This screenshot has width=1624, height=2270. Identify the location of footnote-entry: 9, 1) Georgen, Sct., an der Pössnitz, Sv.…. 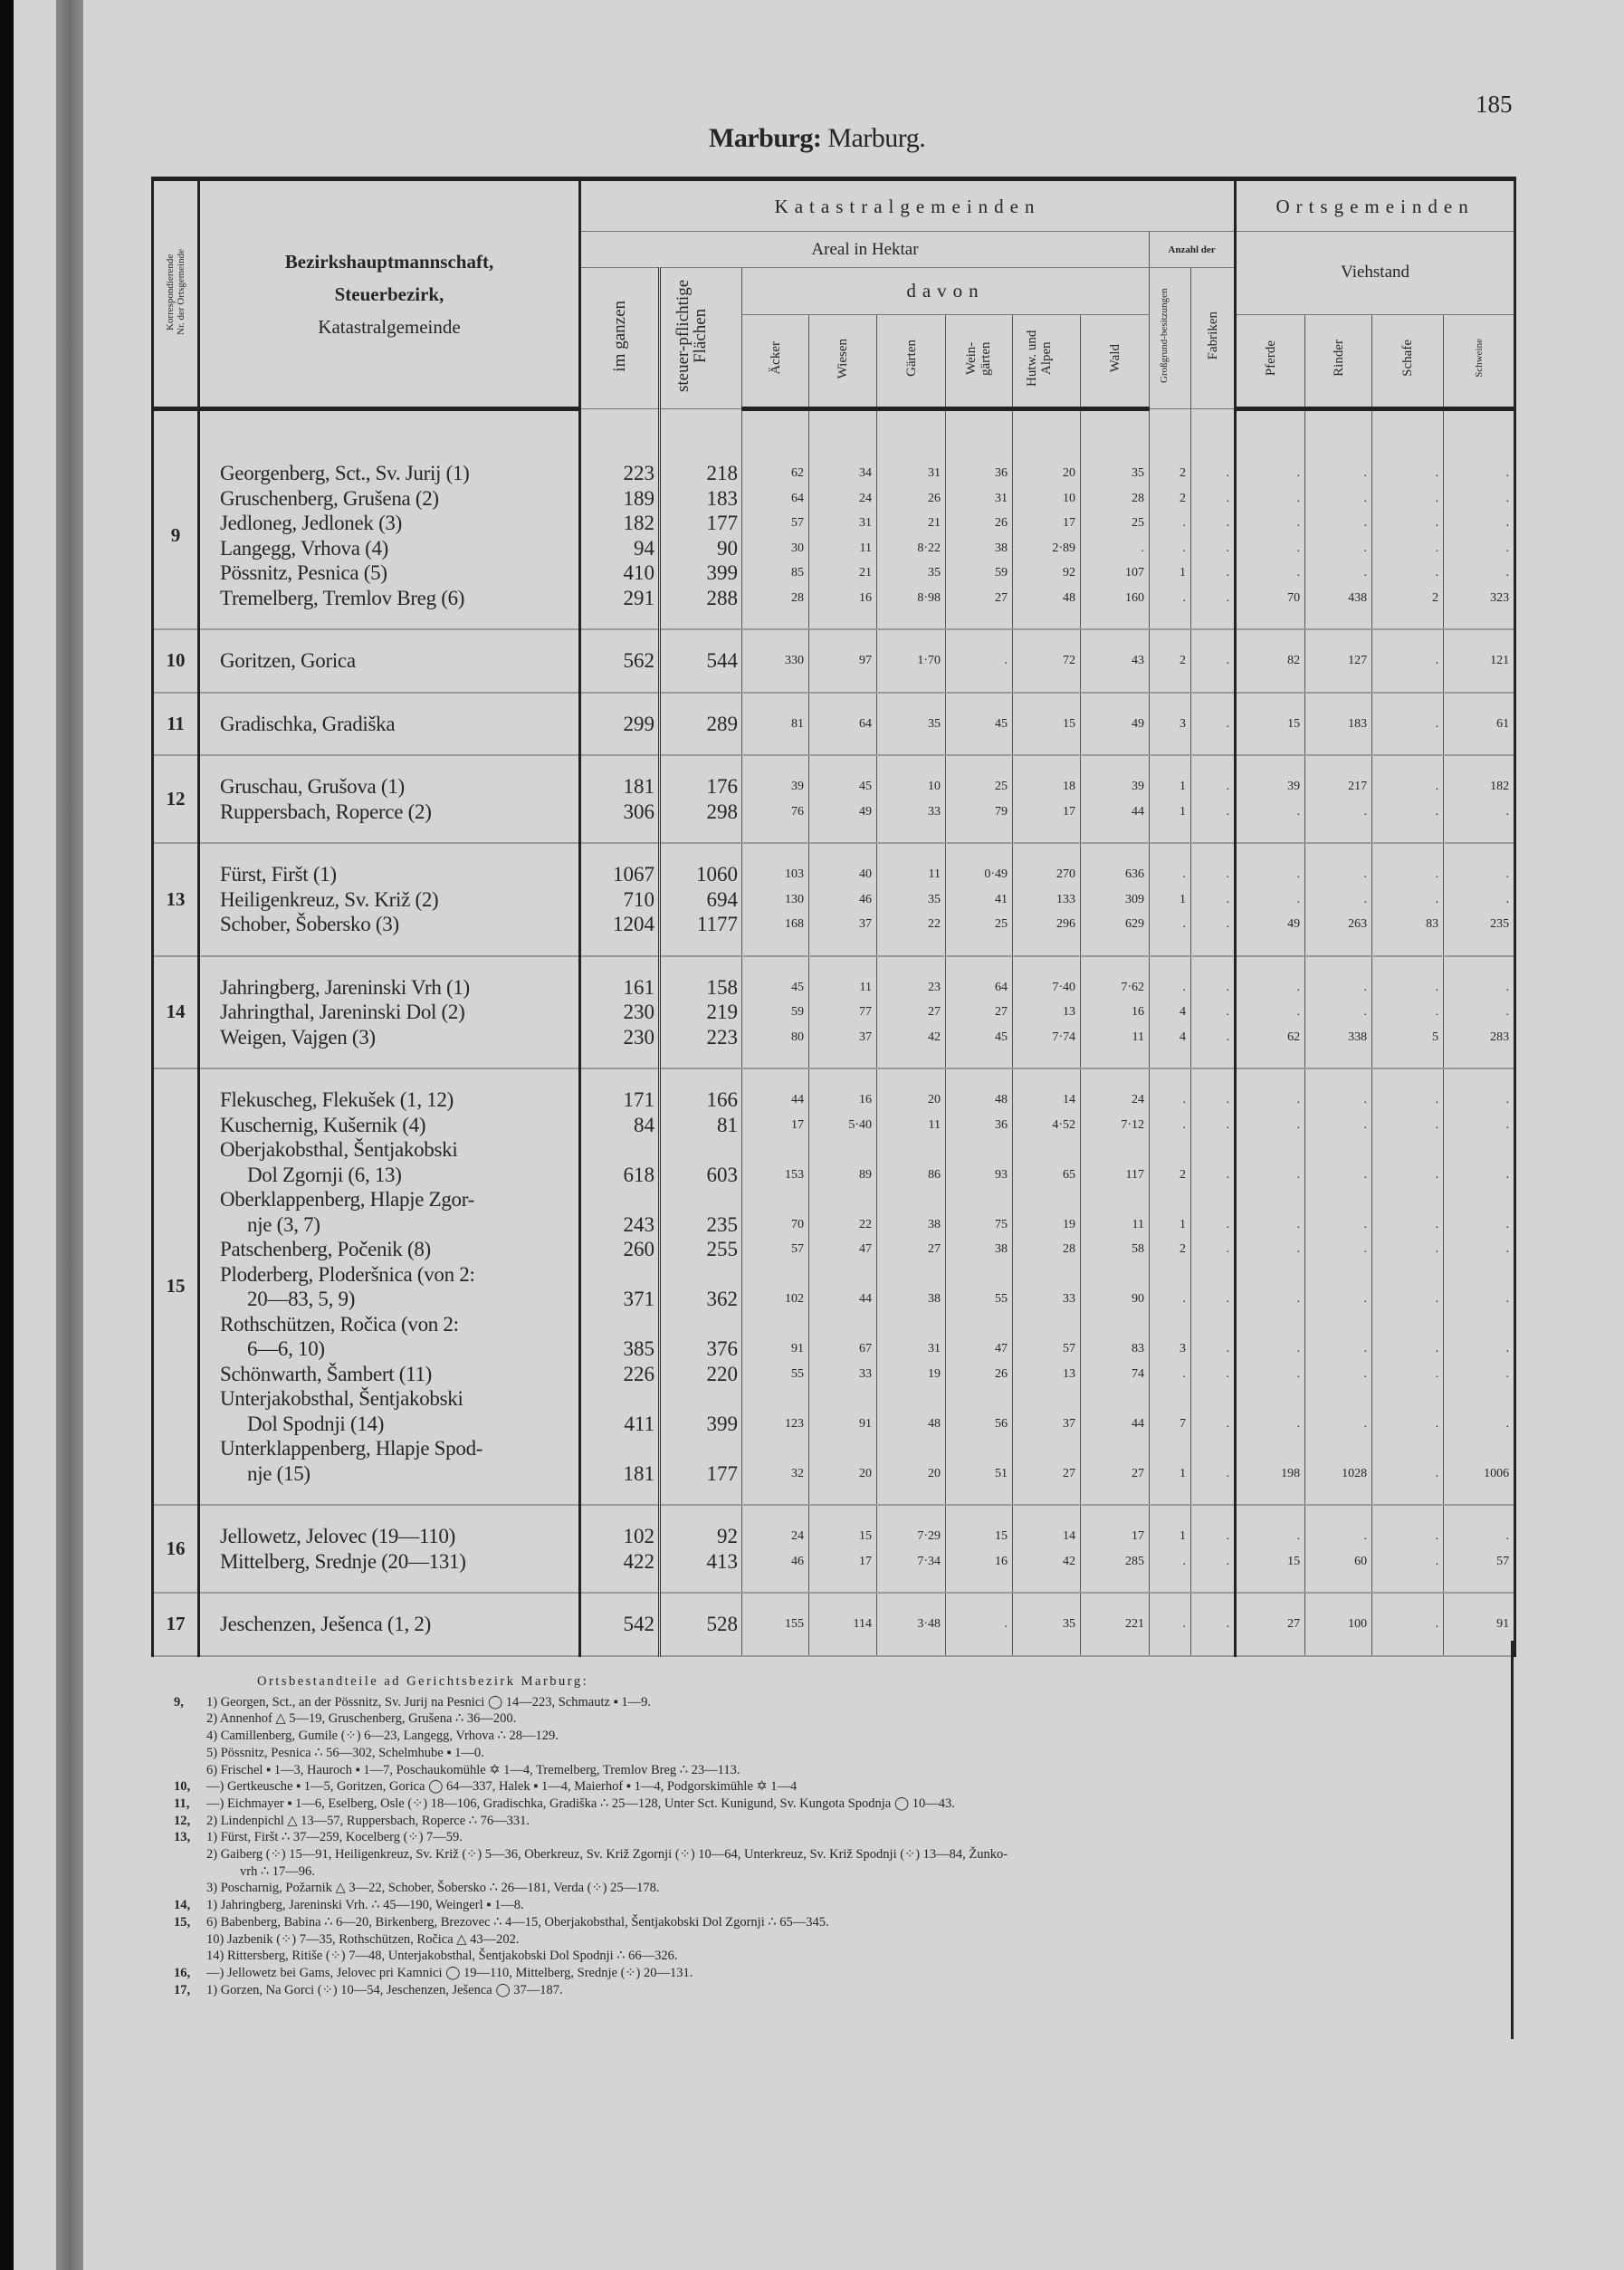
(839, 1702).